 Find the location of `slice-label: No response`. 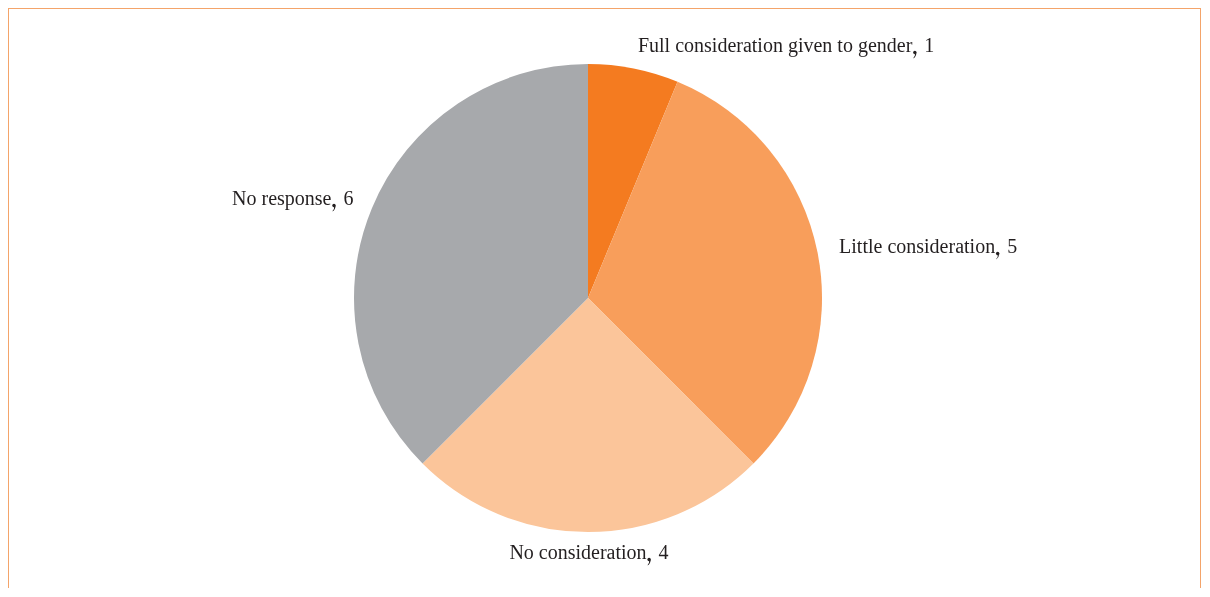

slice-label: No response is located at coordinates (282, 199).